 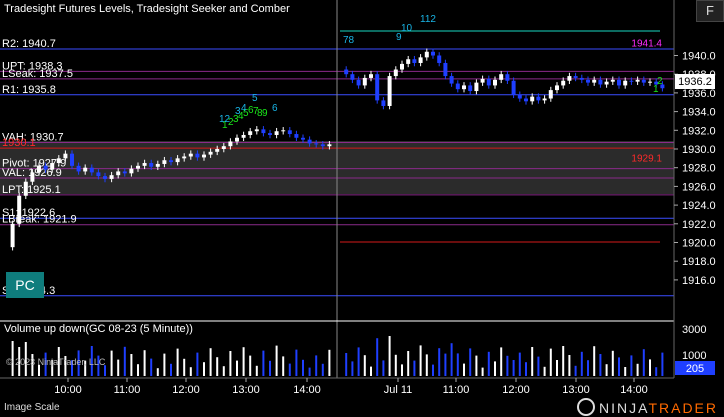 I want to click on level-label: R1: 1935.8, so click(x=29, y=90).